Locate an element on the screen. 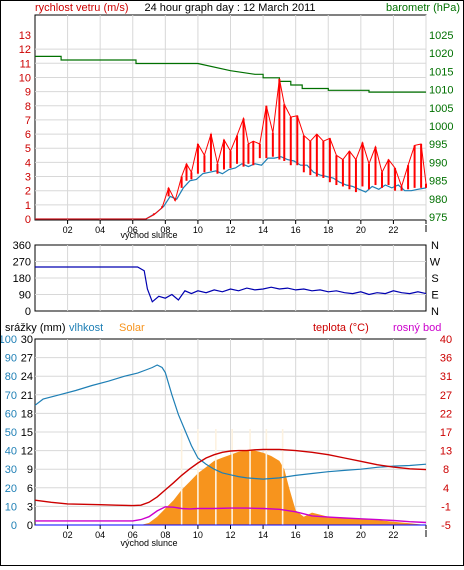 The image size is (464, 570). rain-tick-label: 50 is located at coordinates (11, 433).